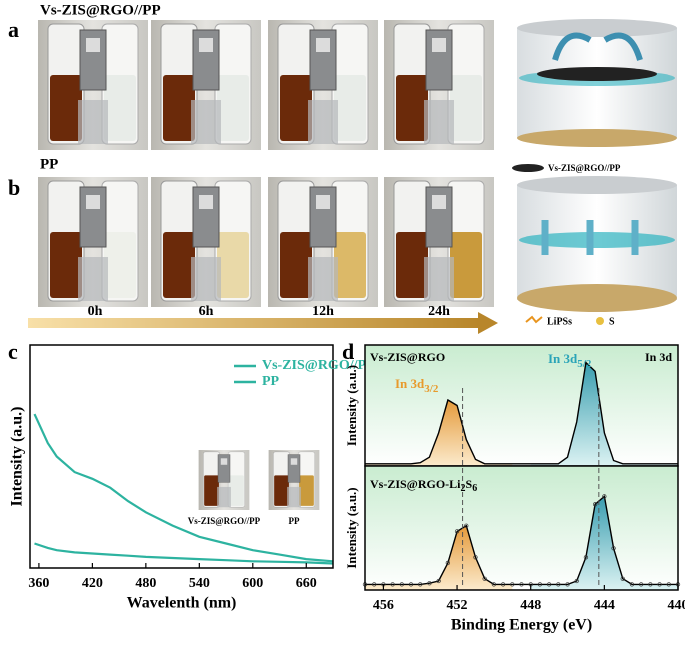 This screenshot has width=685, height=649. I want to click on x-tick-label: 600, so click(252, 583).